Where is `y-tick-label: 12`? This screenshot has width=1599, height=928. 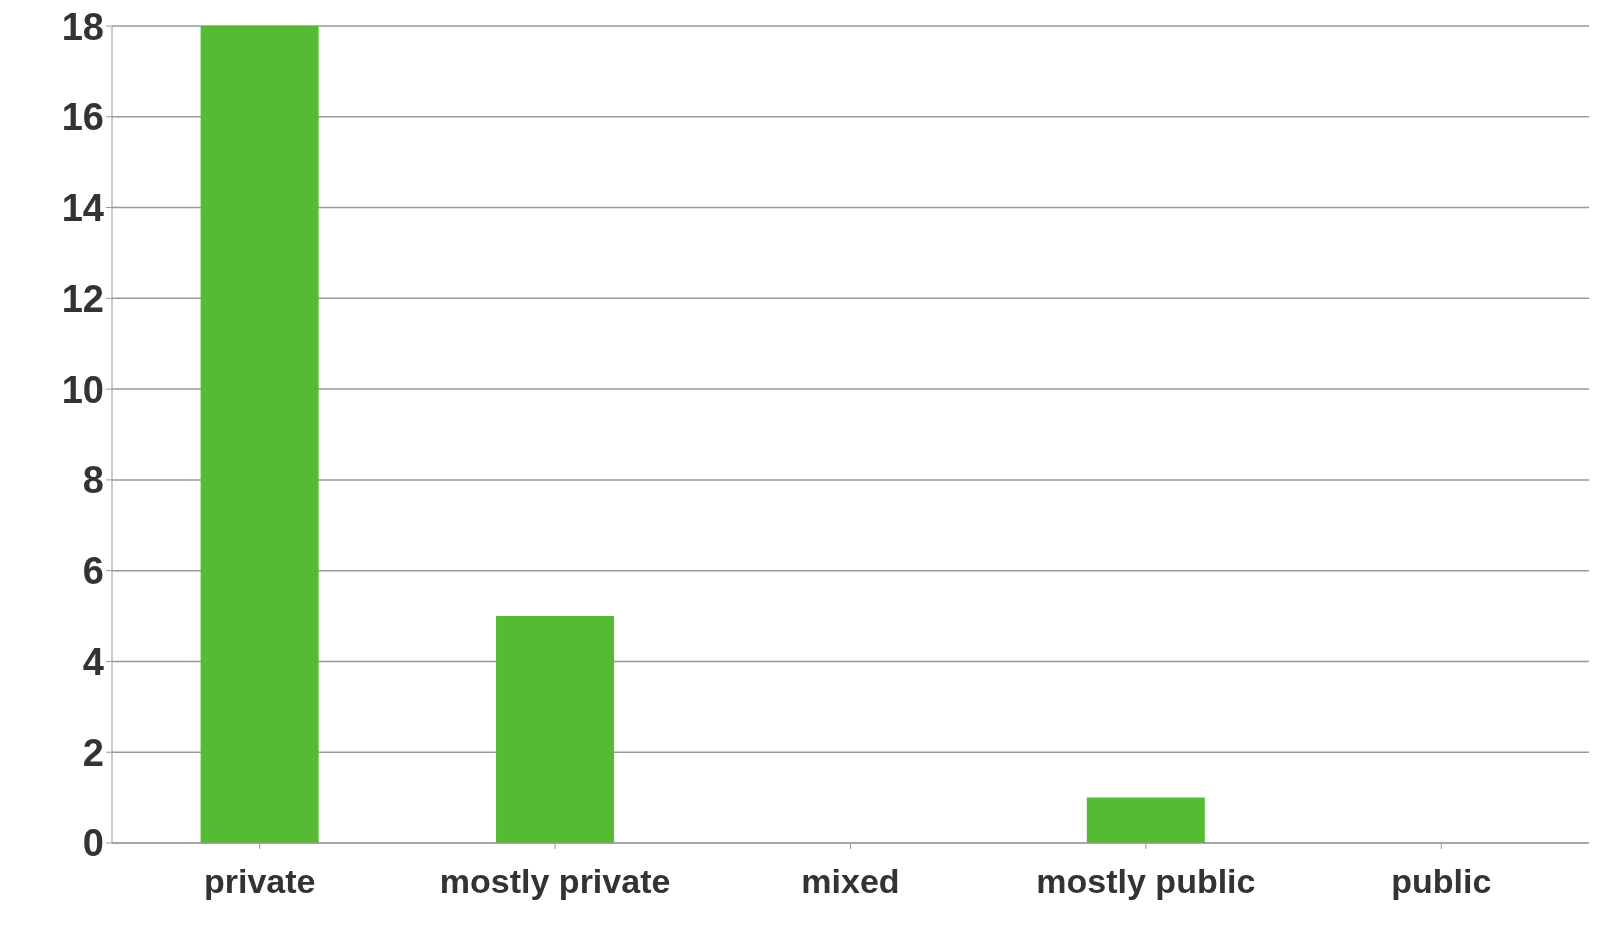 y-tick-label: 12 is located at coordinates (82, 298).